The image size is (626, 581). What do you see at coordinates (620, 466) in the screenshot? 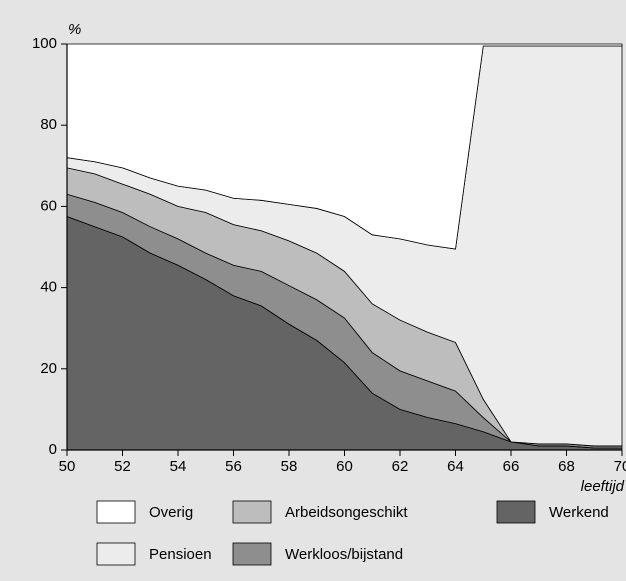
I see `x-tick-label: 70` at bounding box center [620, 466].